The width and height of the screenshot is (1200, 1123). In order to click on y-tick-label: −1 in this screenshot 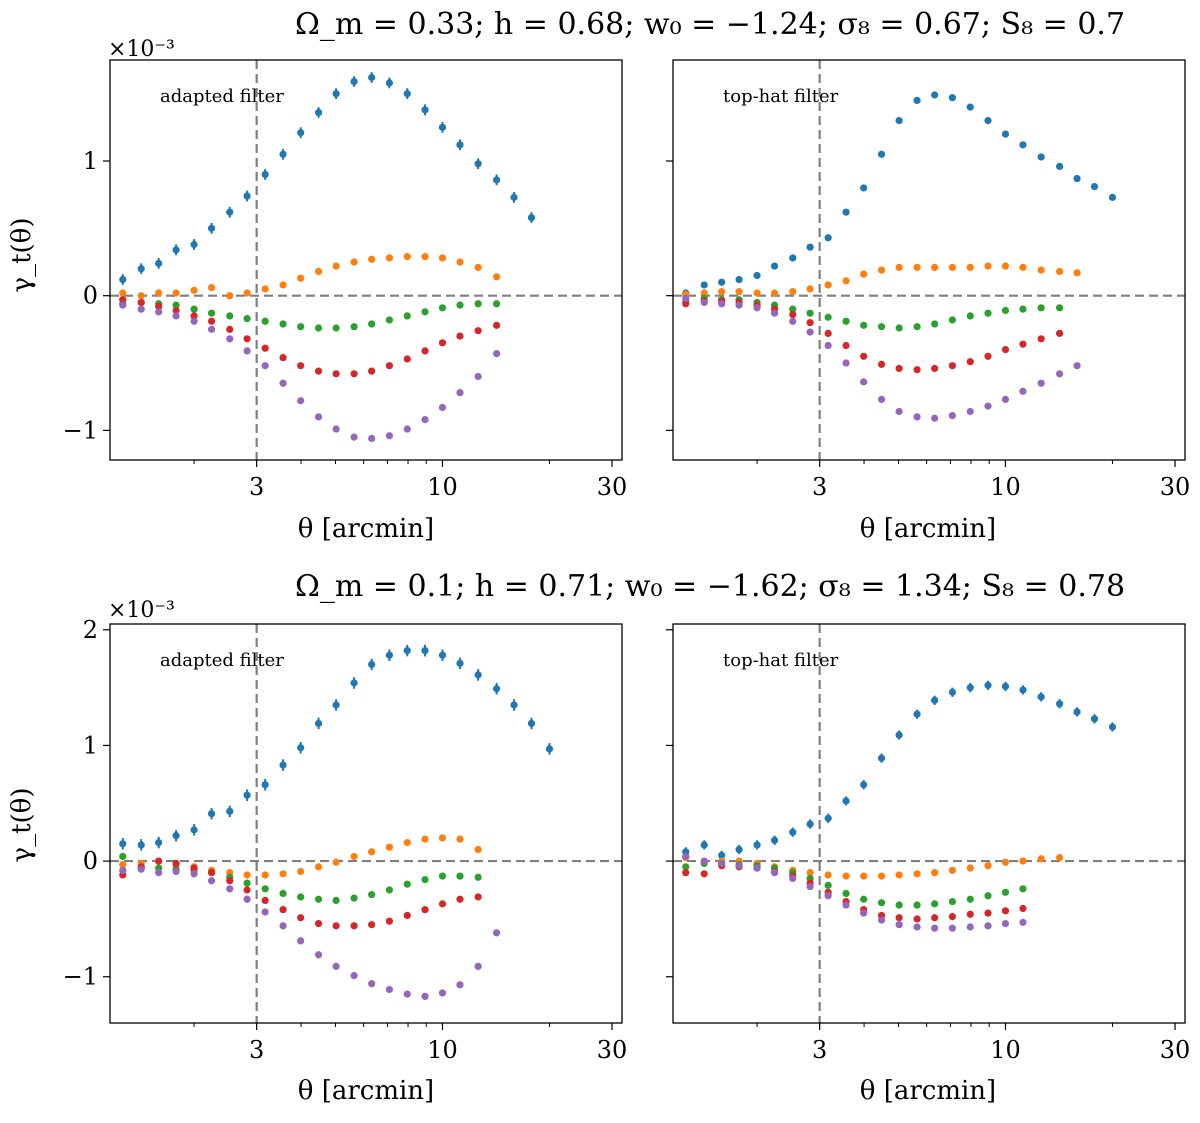, I will do `click(80, 430)`.